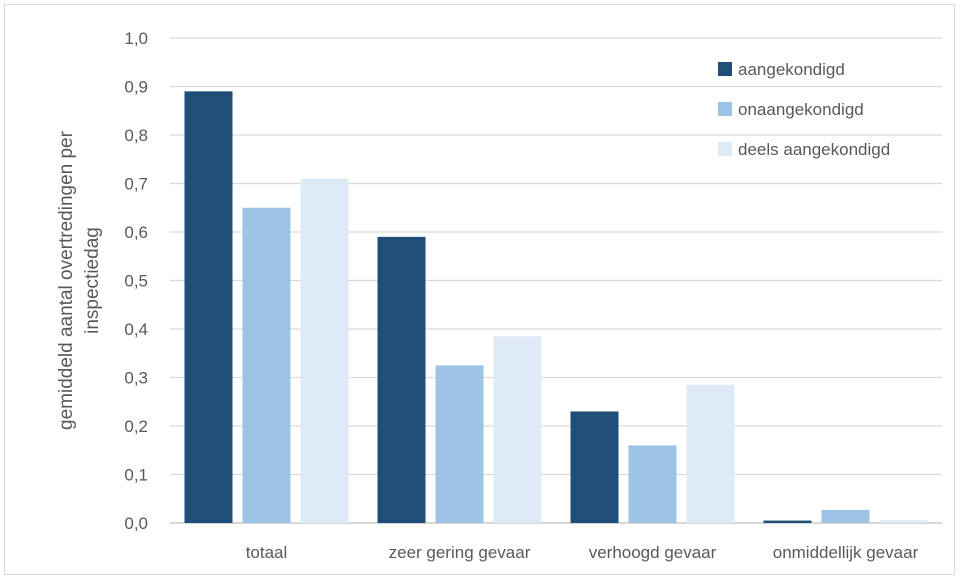  Describe the element at coordinates (136, 426) in the screenshot. I see `y-tick-label: 0,2` at that location.